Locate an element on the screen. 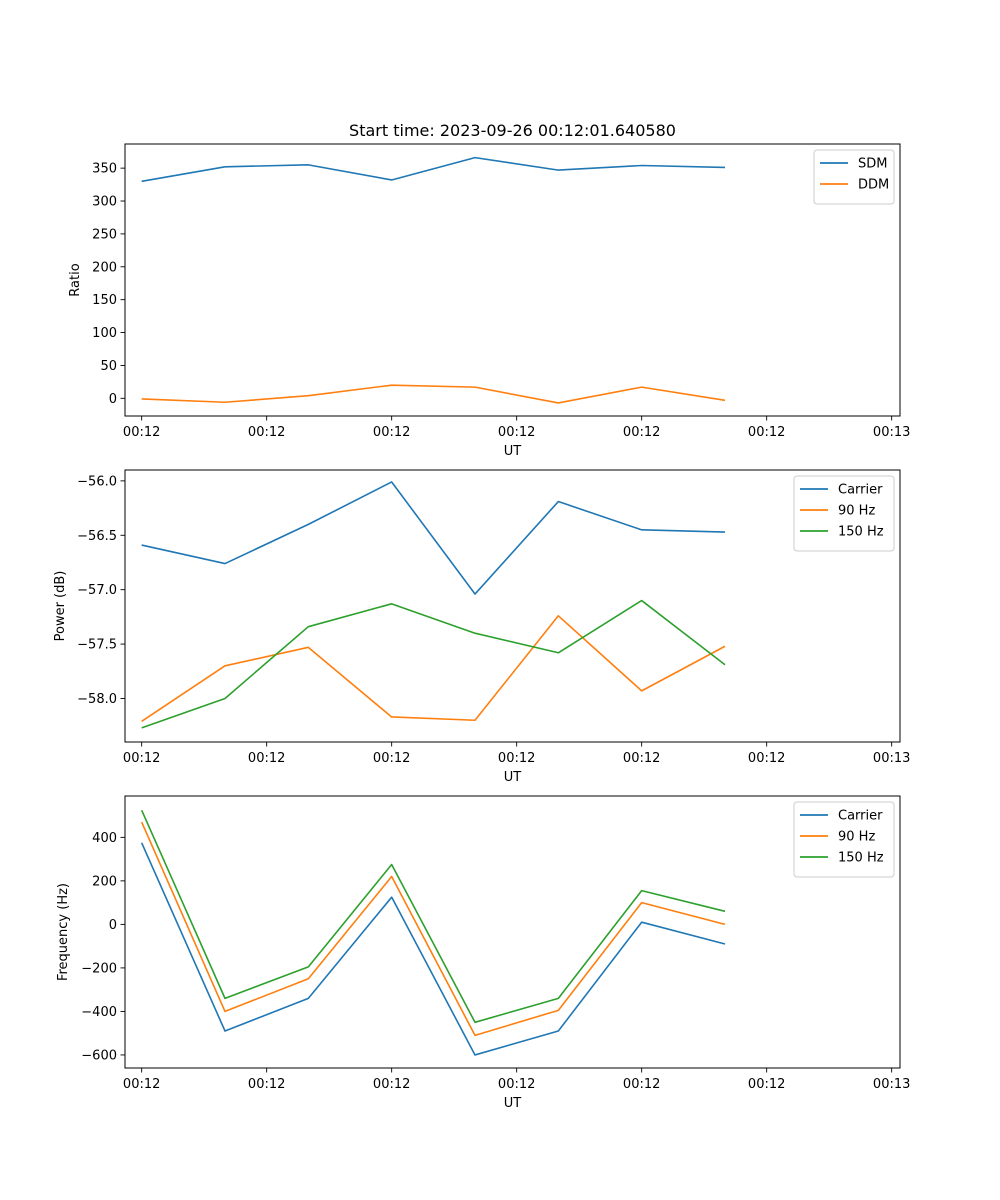 The height and width of the screenshot is (1200, 1000). power-y-tick-label: −56.5 is located at coordinates (97, 536).